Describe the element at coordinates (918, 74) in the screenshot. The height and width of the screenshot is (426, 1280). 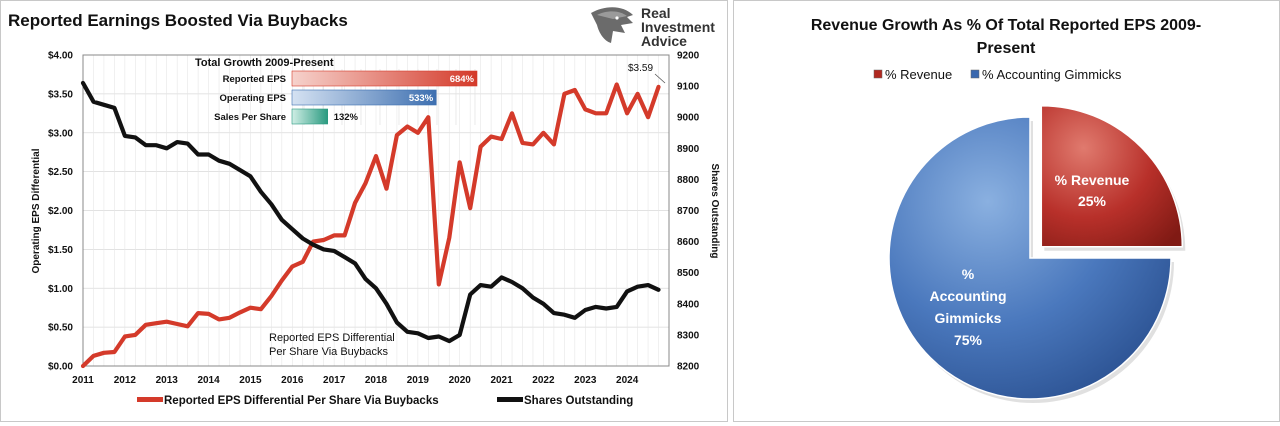
I see `legend-label-revenue: % Revenue` at that location.